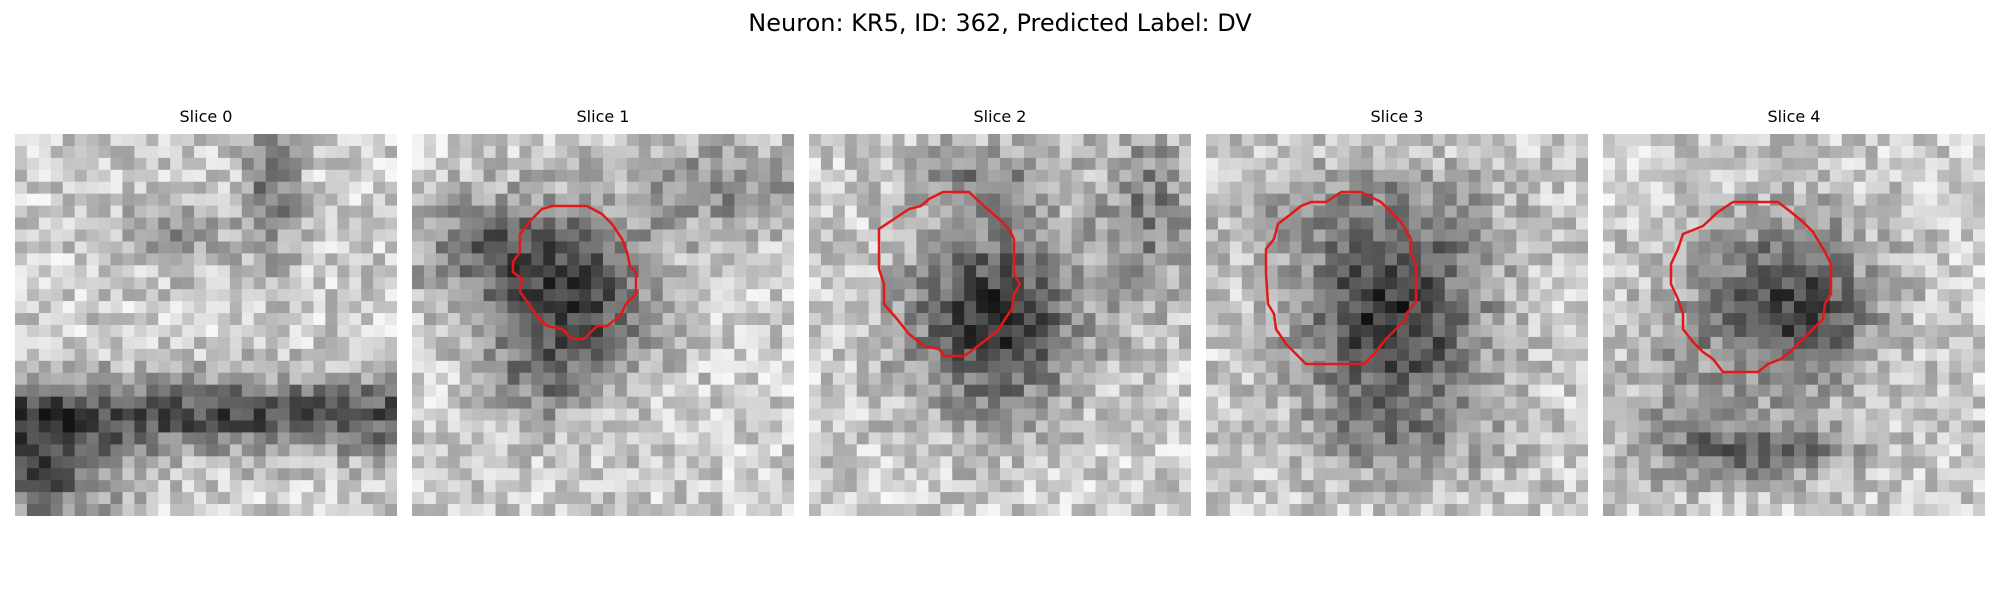 Image resolution: width=2000 pixels, height=600 pixels. What do you see at coordinates (206, 116) in the screenshot?
I see `slice-title: Slice 0` at bounding box center [206, 116].